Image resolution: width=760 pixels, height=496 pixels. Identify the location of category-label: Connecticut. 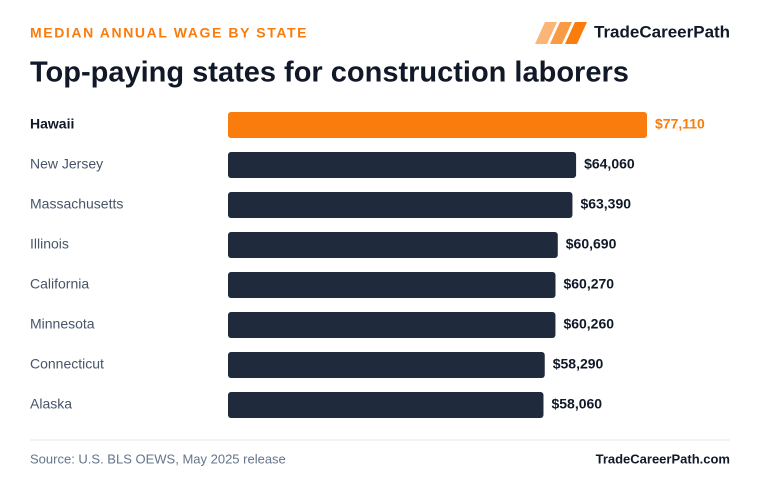
(67, 364).